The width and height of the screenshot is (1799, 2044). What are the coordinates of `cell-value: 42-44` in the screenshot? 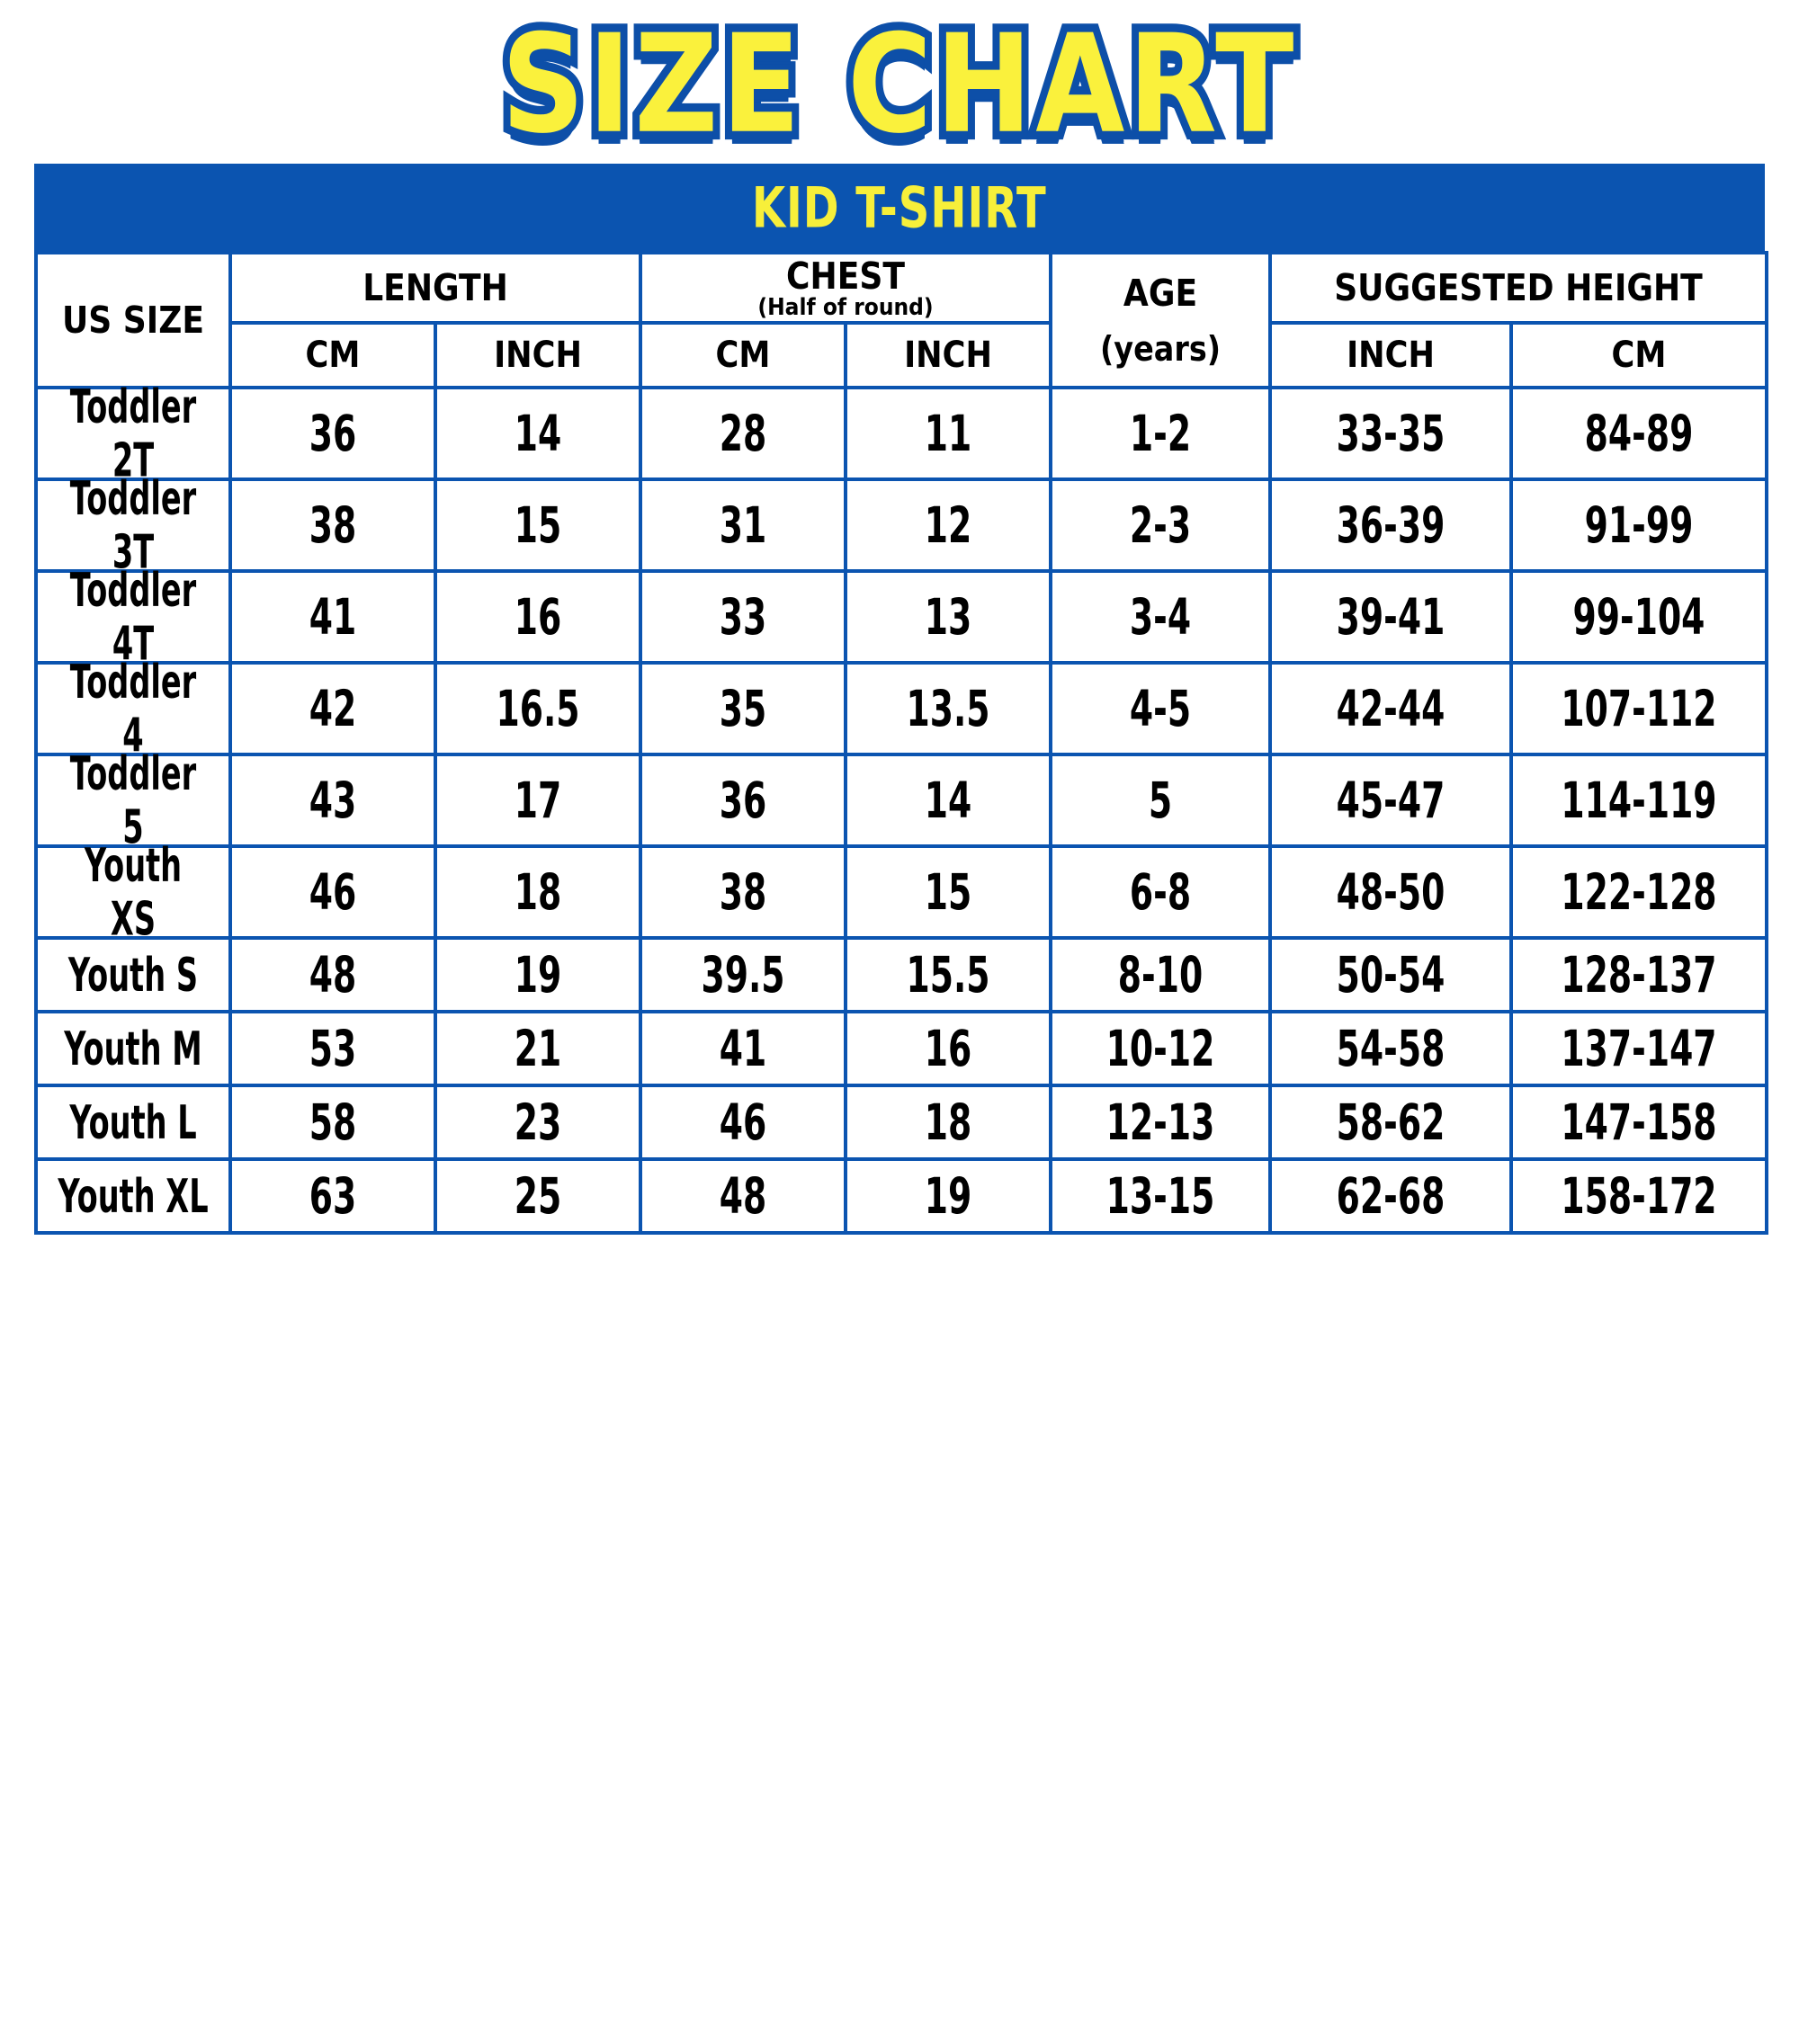 It's located at (1391, 708).